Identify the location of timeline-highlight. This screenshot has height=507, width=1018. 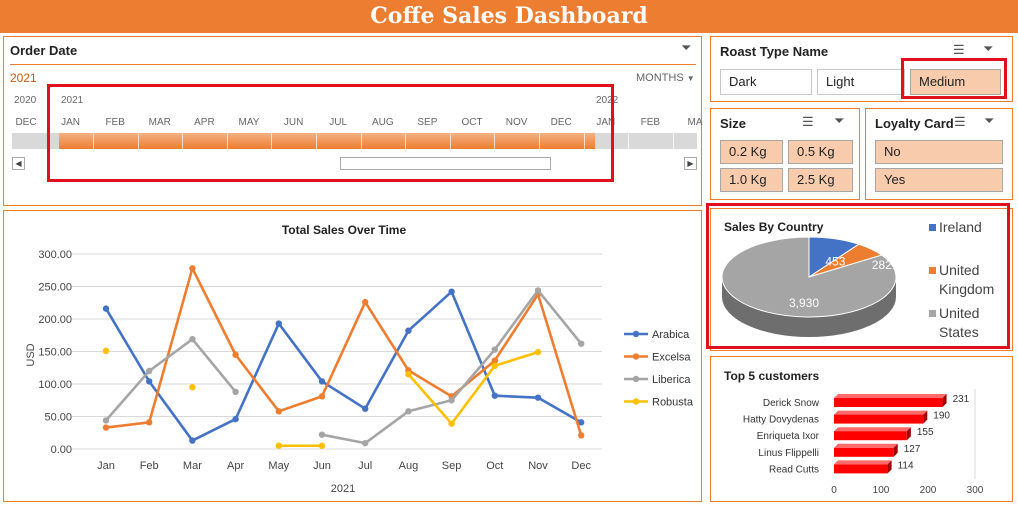
(330, 133).